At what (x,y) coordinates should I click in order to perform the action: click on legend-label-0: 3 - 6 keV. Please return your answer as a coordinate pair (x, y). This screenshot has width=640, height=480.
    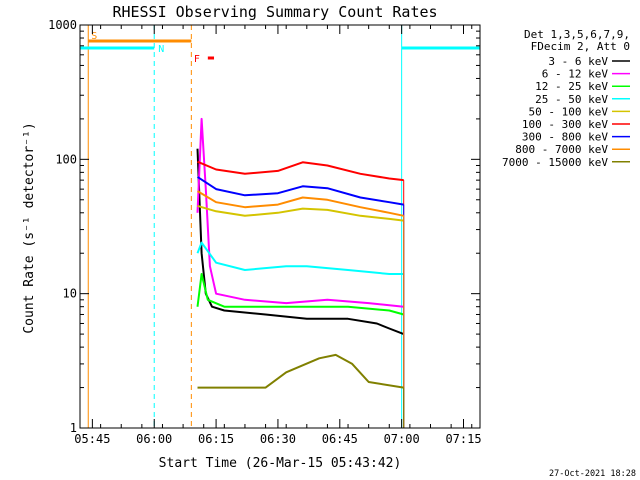
    Looking at the image, I should click on (578, 61).